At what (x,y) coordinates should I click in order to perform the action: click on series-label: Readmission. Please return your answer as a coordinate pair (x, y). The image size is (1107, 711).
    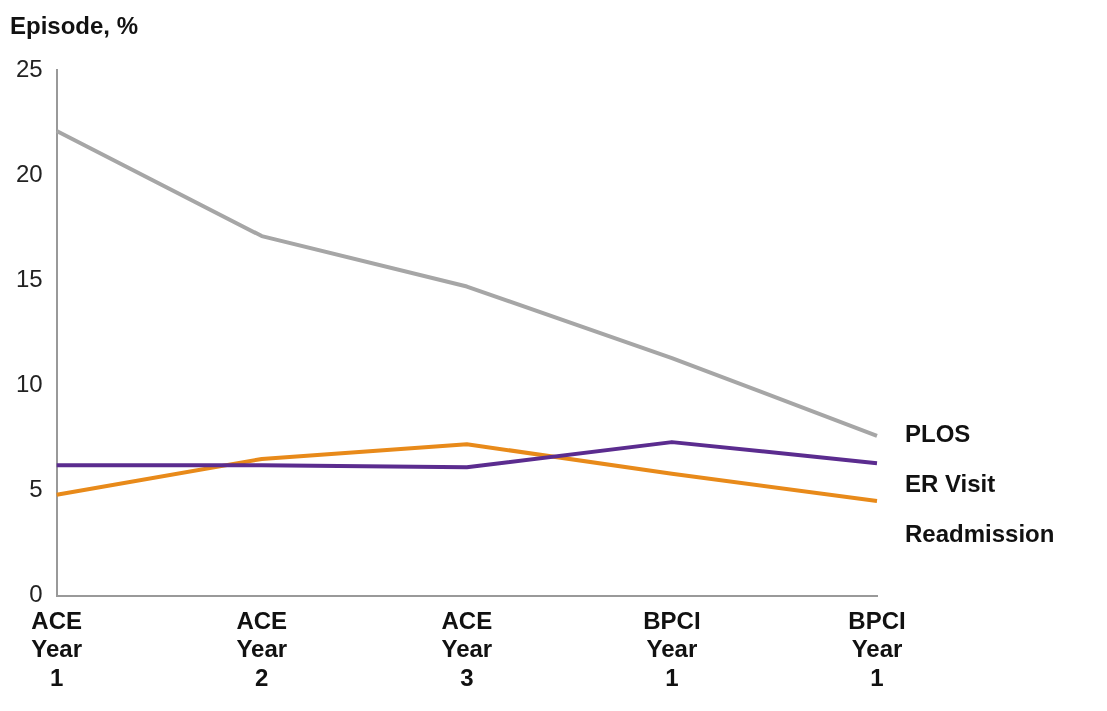
    Looking at the image, I should click on (980, 534).